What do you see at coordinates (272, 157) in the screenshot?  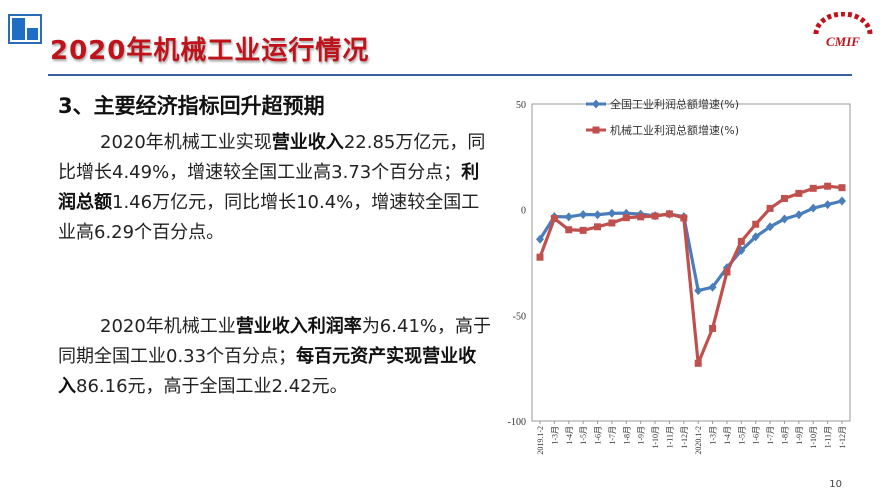 I see `text-run: 22.85万亿元，同比增长4.49%，增速较全国工业高3.73个百分点；` at bounding box center [272, 157].